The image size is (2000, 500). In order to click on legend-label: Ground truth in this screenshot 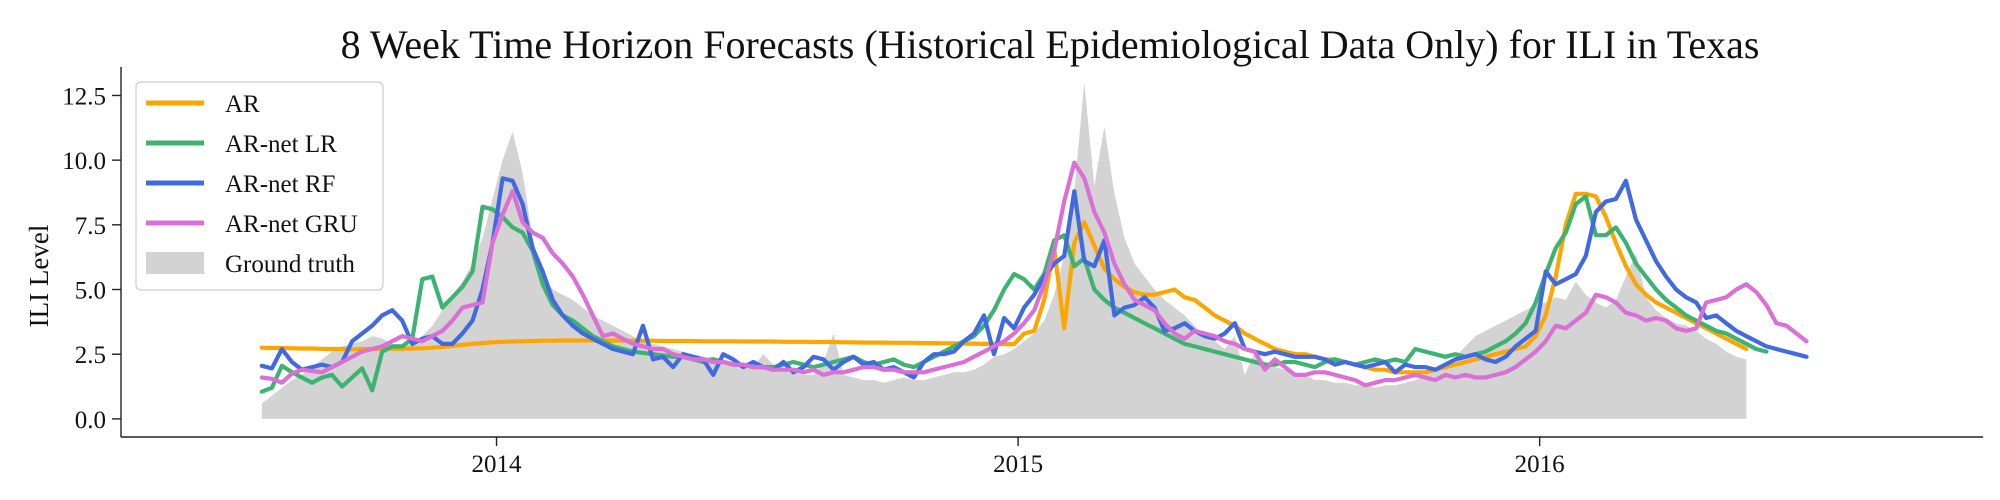, I will do `click(290, 264)`.